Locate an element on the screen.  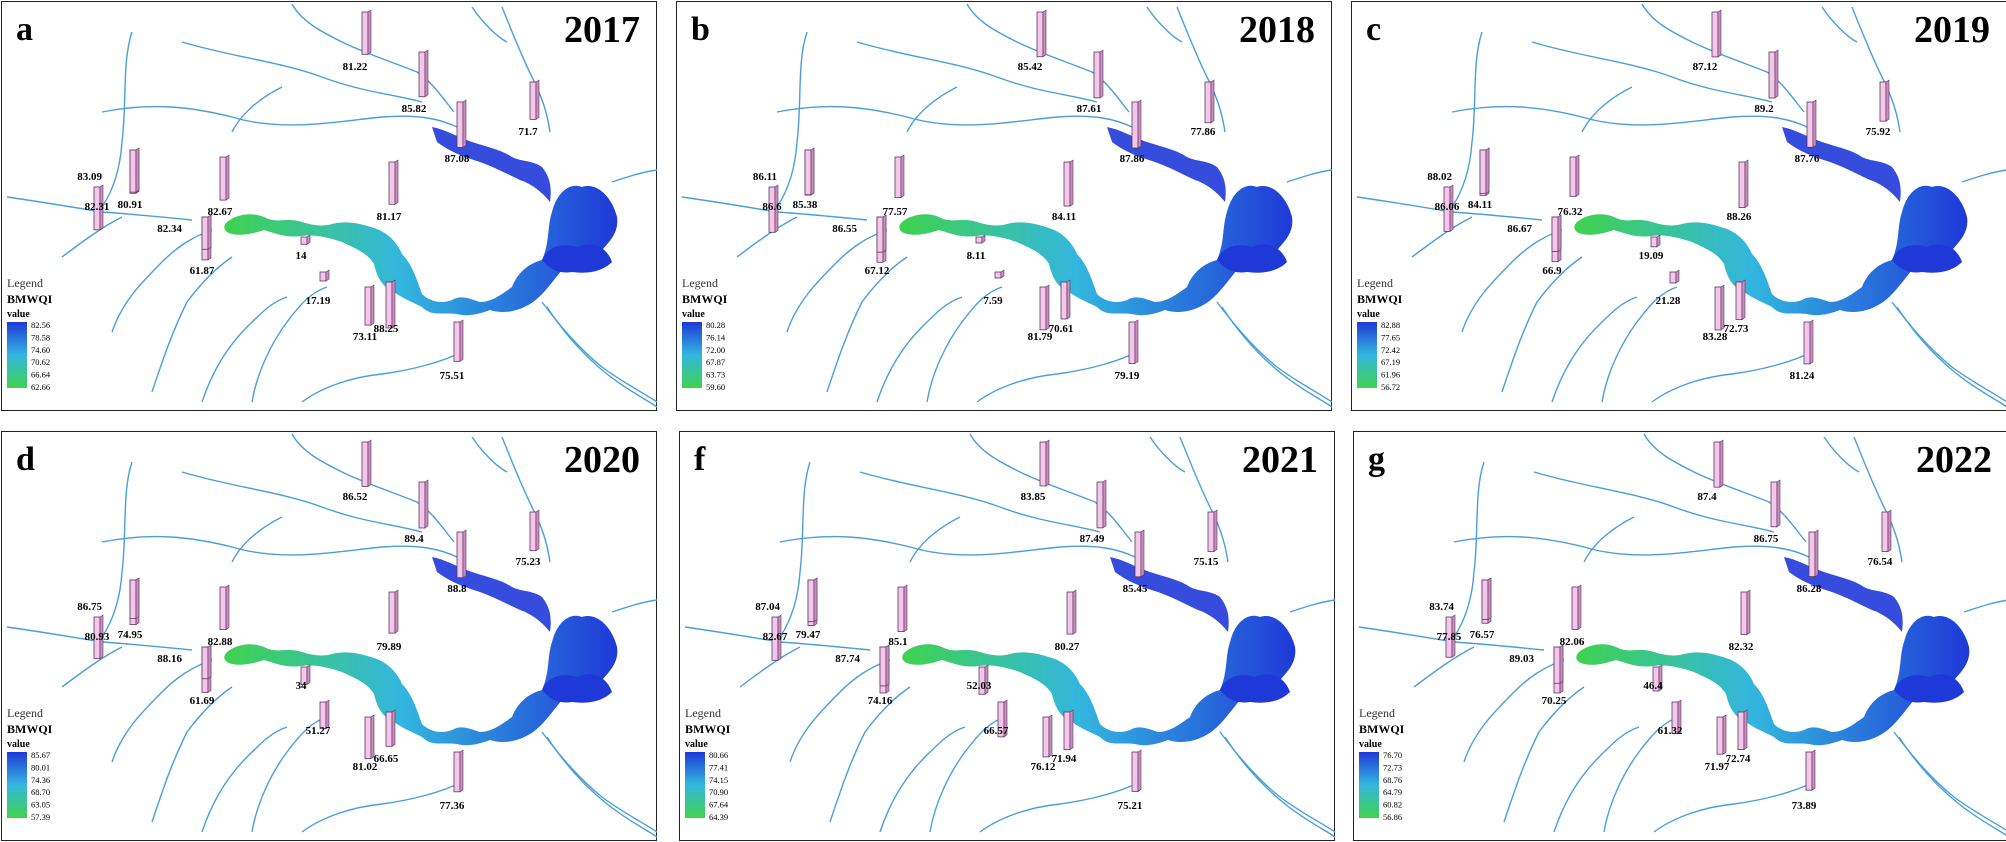
legend-tick: 72.00 is located at coordinates (715, 350).